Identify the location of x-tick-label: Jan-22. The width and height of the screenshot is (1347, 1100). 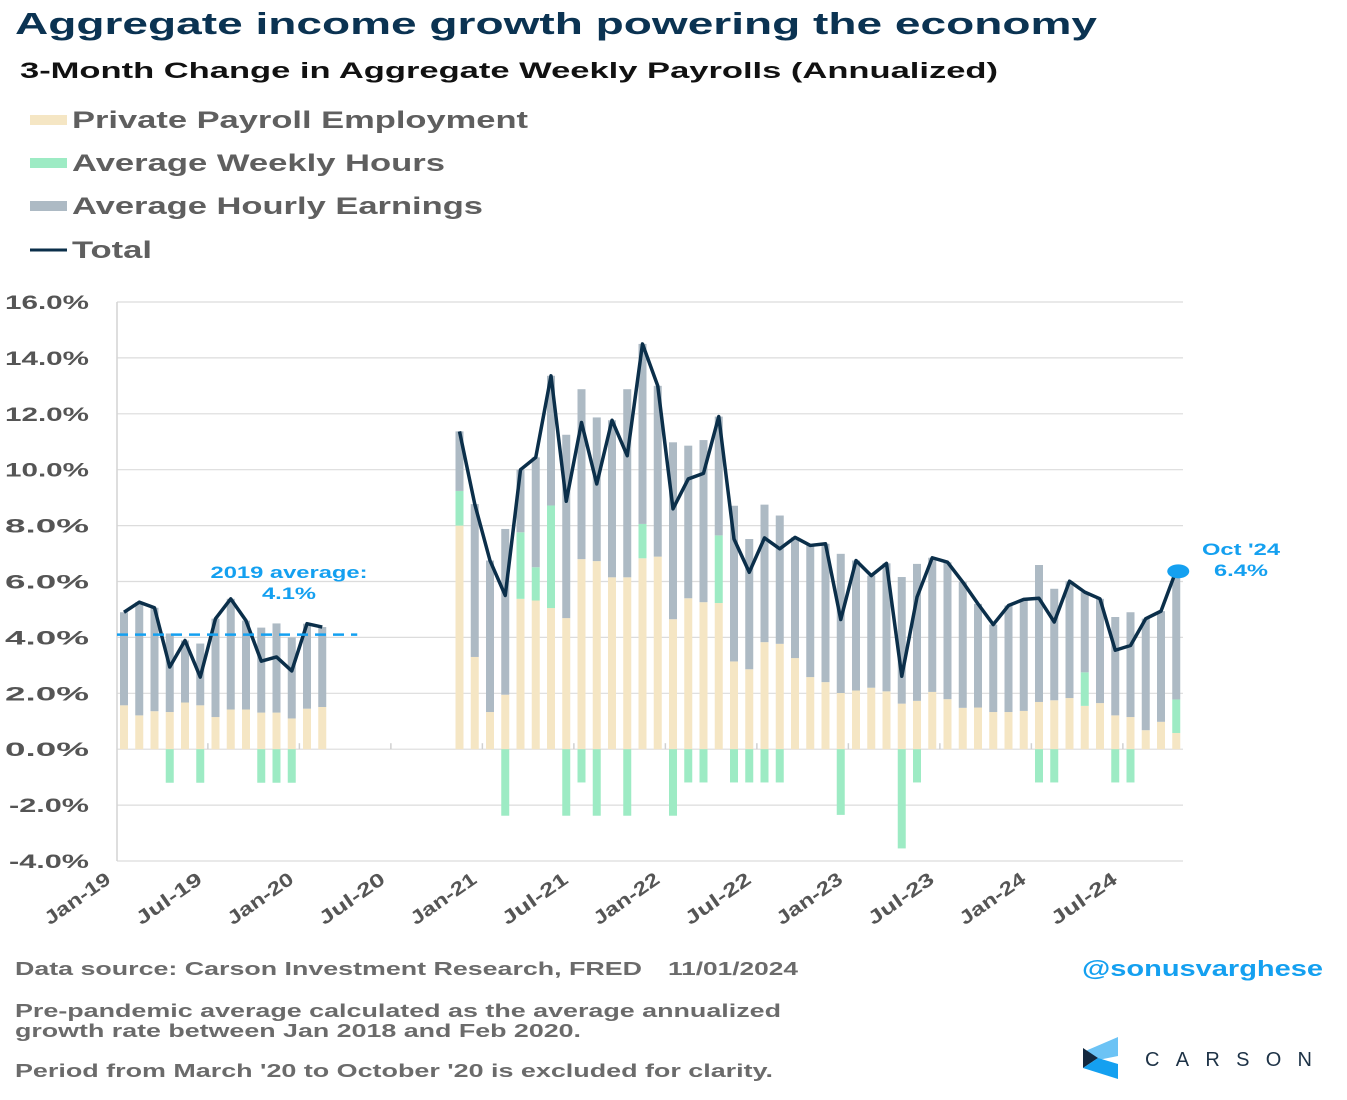
(627, 899).